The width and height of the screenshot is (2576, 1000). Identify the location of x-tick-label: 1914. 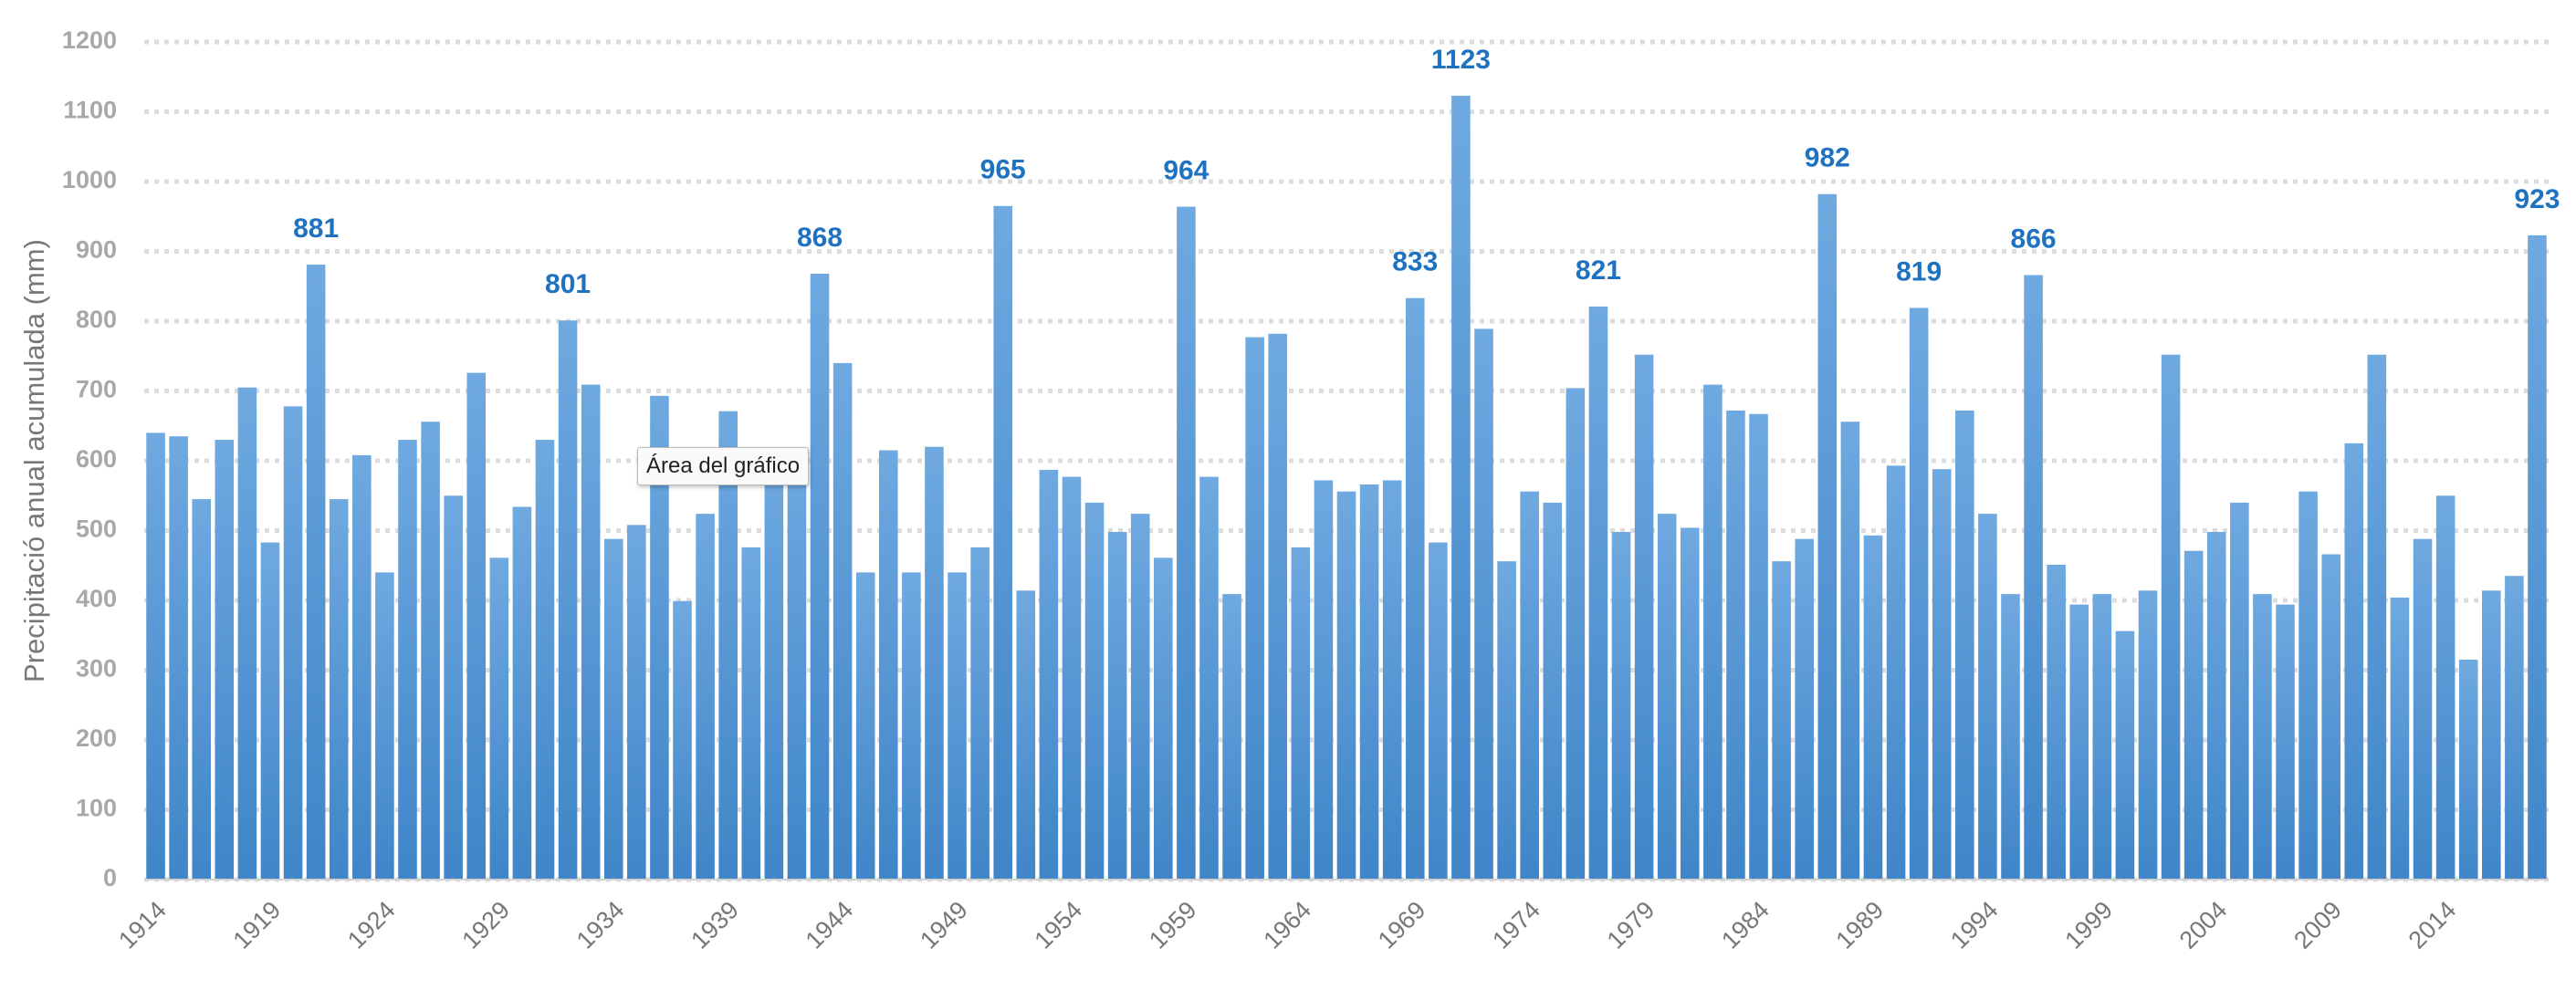
(143, 925).